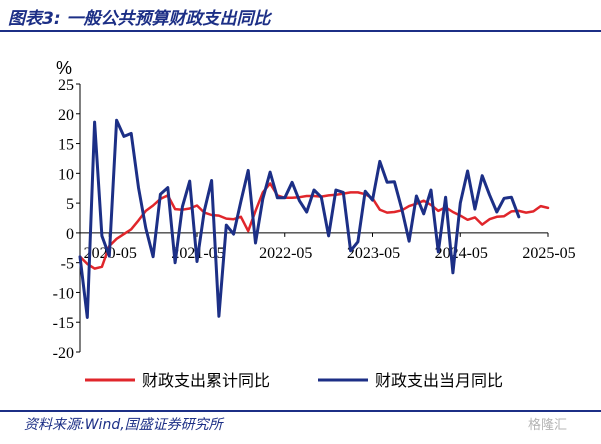 The height and width of the screenshot is (444, 601). Describe the element at coordinates (63, 293) in the screenshot. I see `y-tick-label: -10` at that location.